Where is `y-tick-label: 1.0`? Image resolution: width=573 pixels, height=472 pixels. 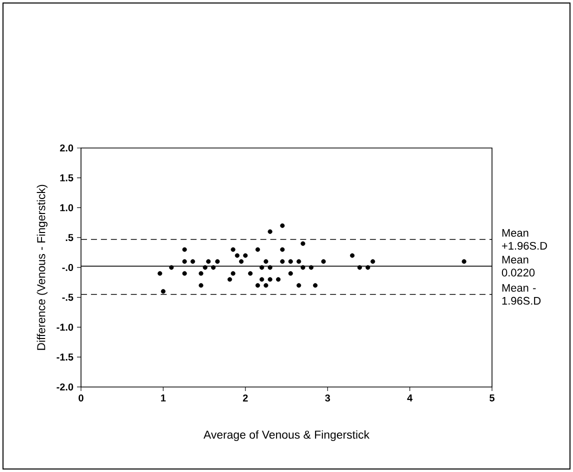
y-tick-label: 1.0 is located at coordinates (67, 208).